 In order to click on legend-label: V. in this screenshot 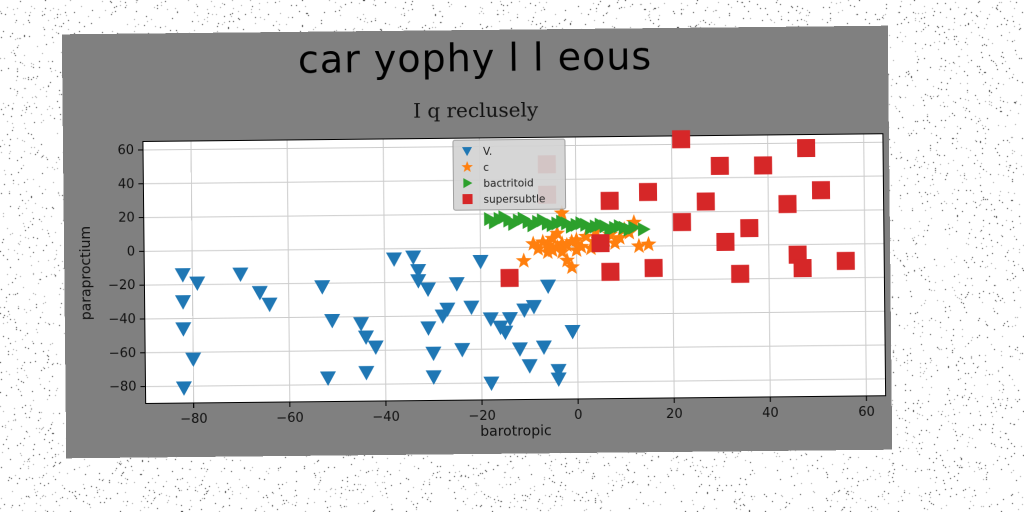, I will do `click(487, 152)`.